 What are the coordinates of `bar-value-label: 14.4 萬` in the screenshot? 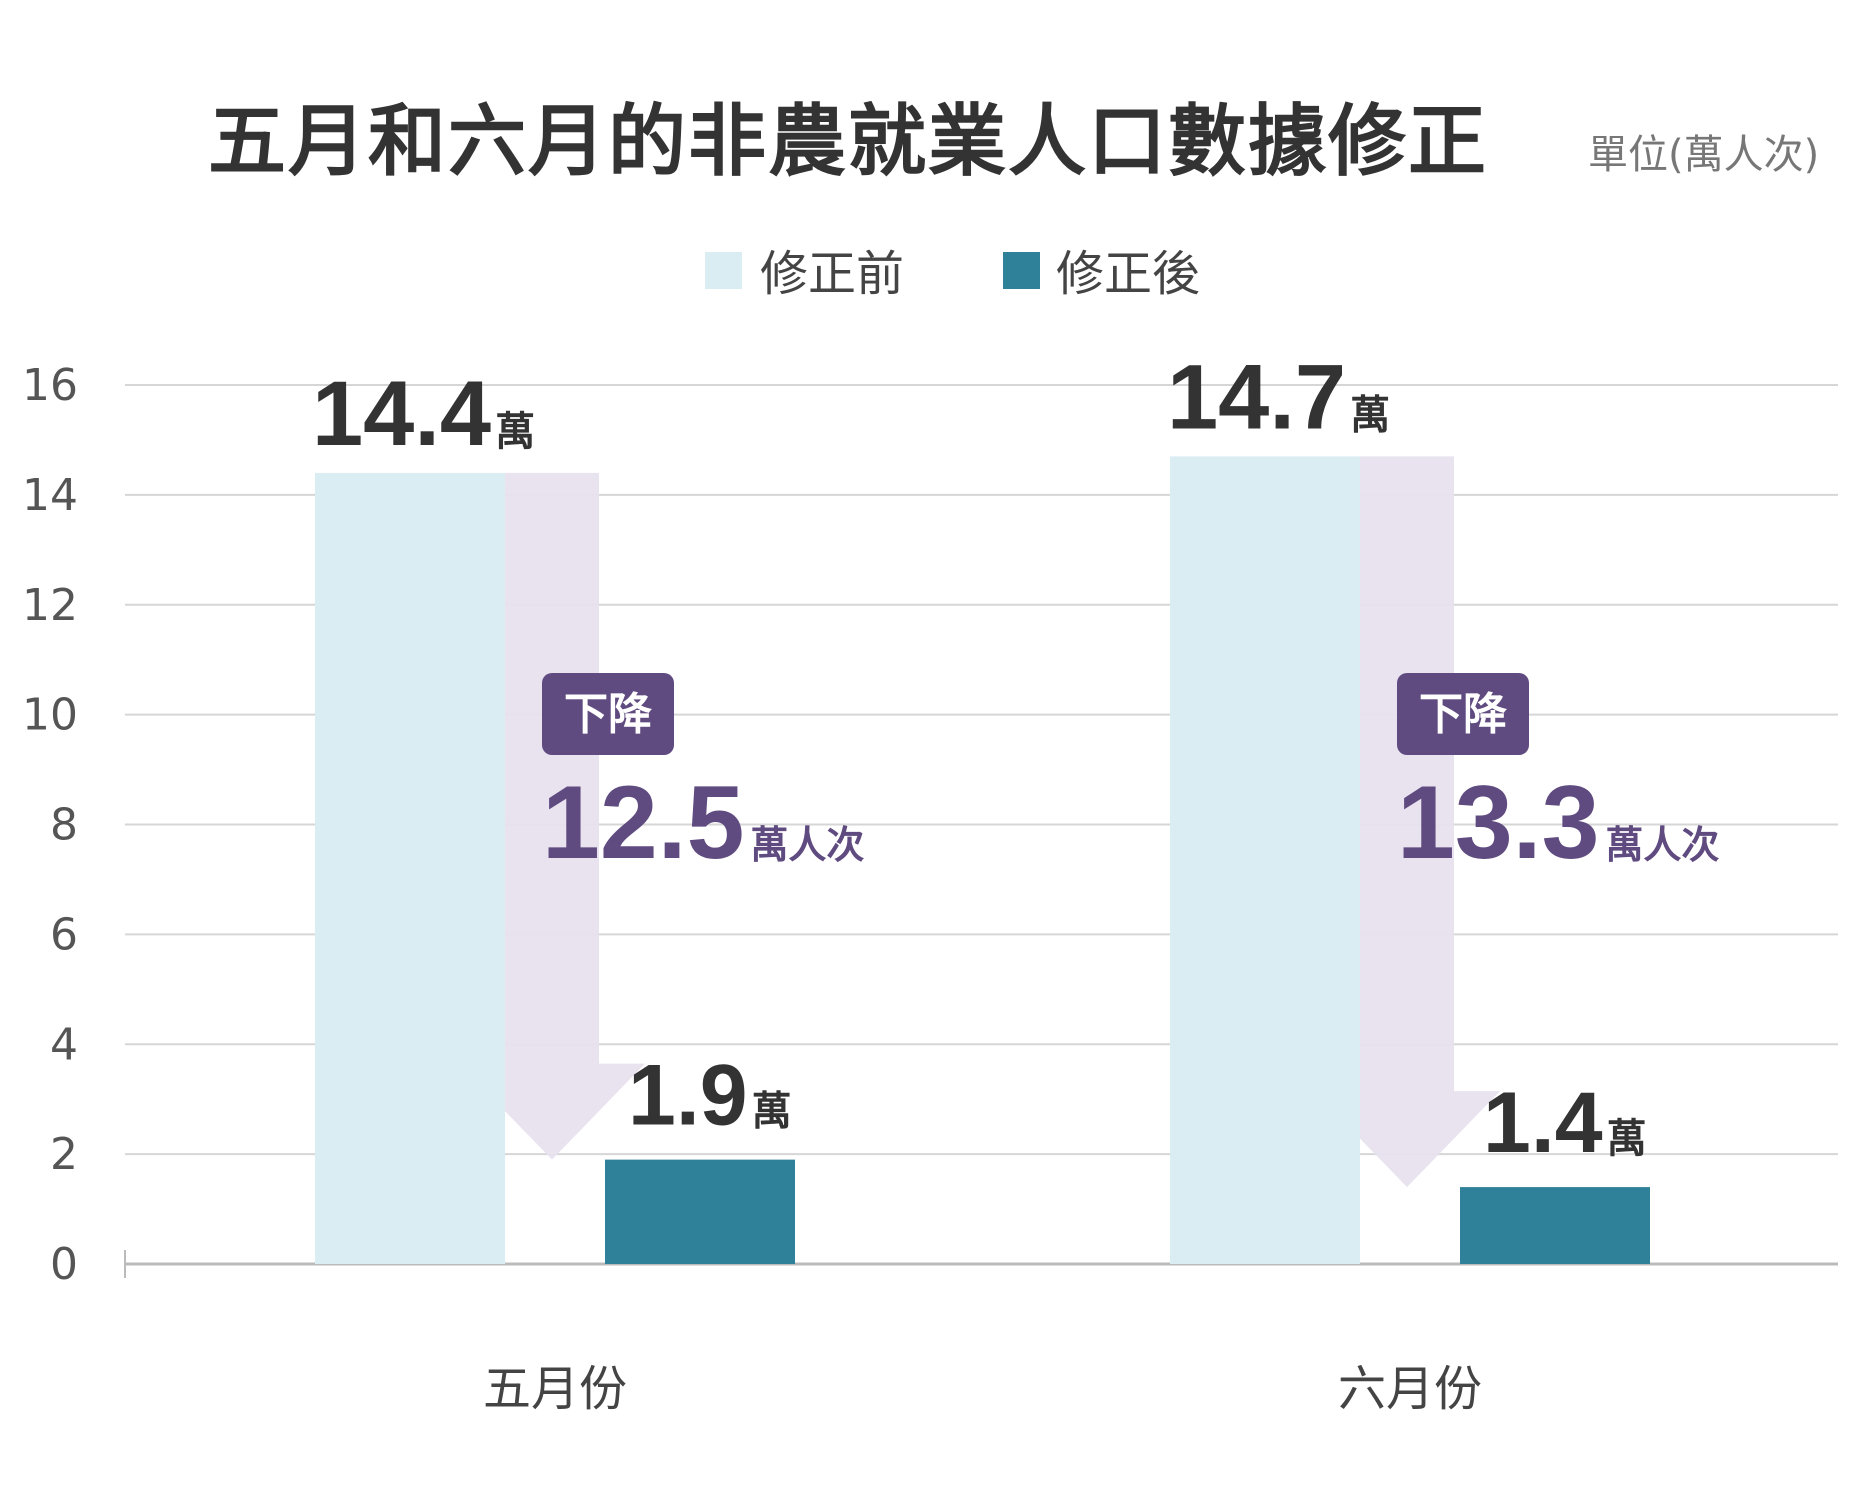 It's located at (423, 414).